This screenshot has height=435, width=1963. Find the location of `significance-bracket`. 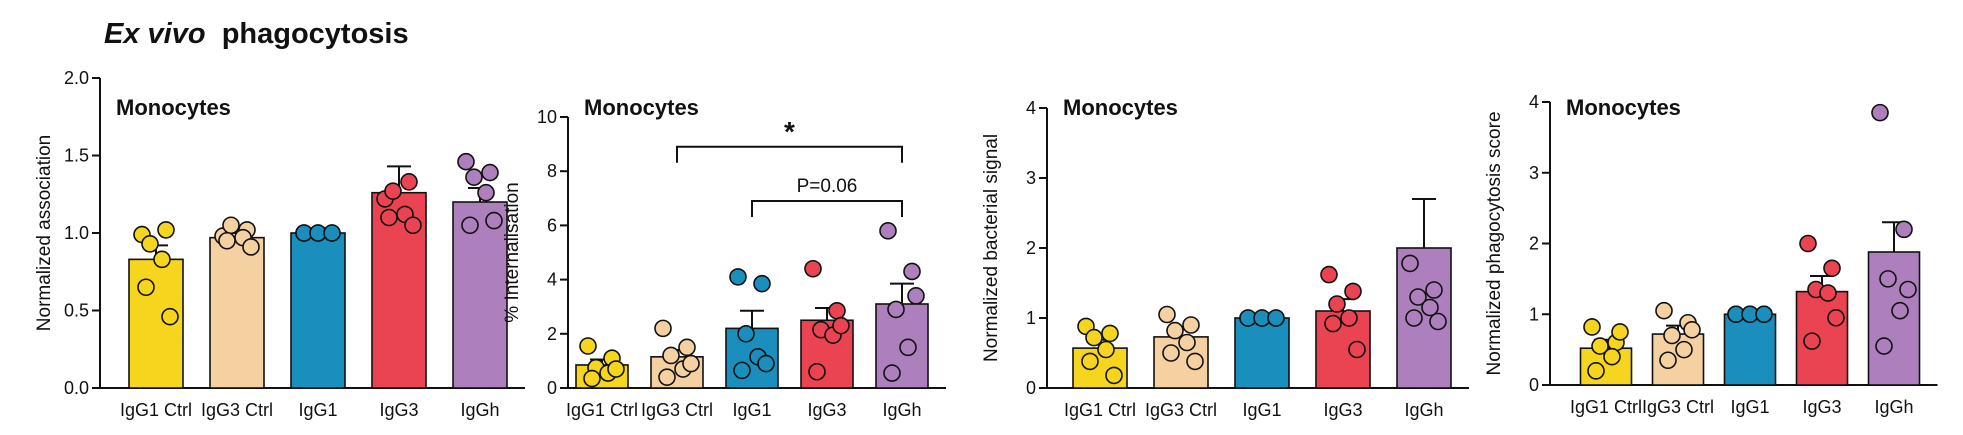

significance-bracket is located at coordinates (789, 154).